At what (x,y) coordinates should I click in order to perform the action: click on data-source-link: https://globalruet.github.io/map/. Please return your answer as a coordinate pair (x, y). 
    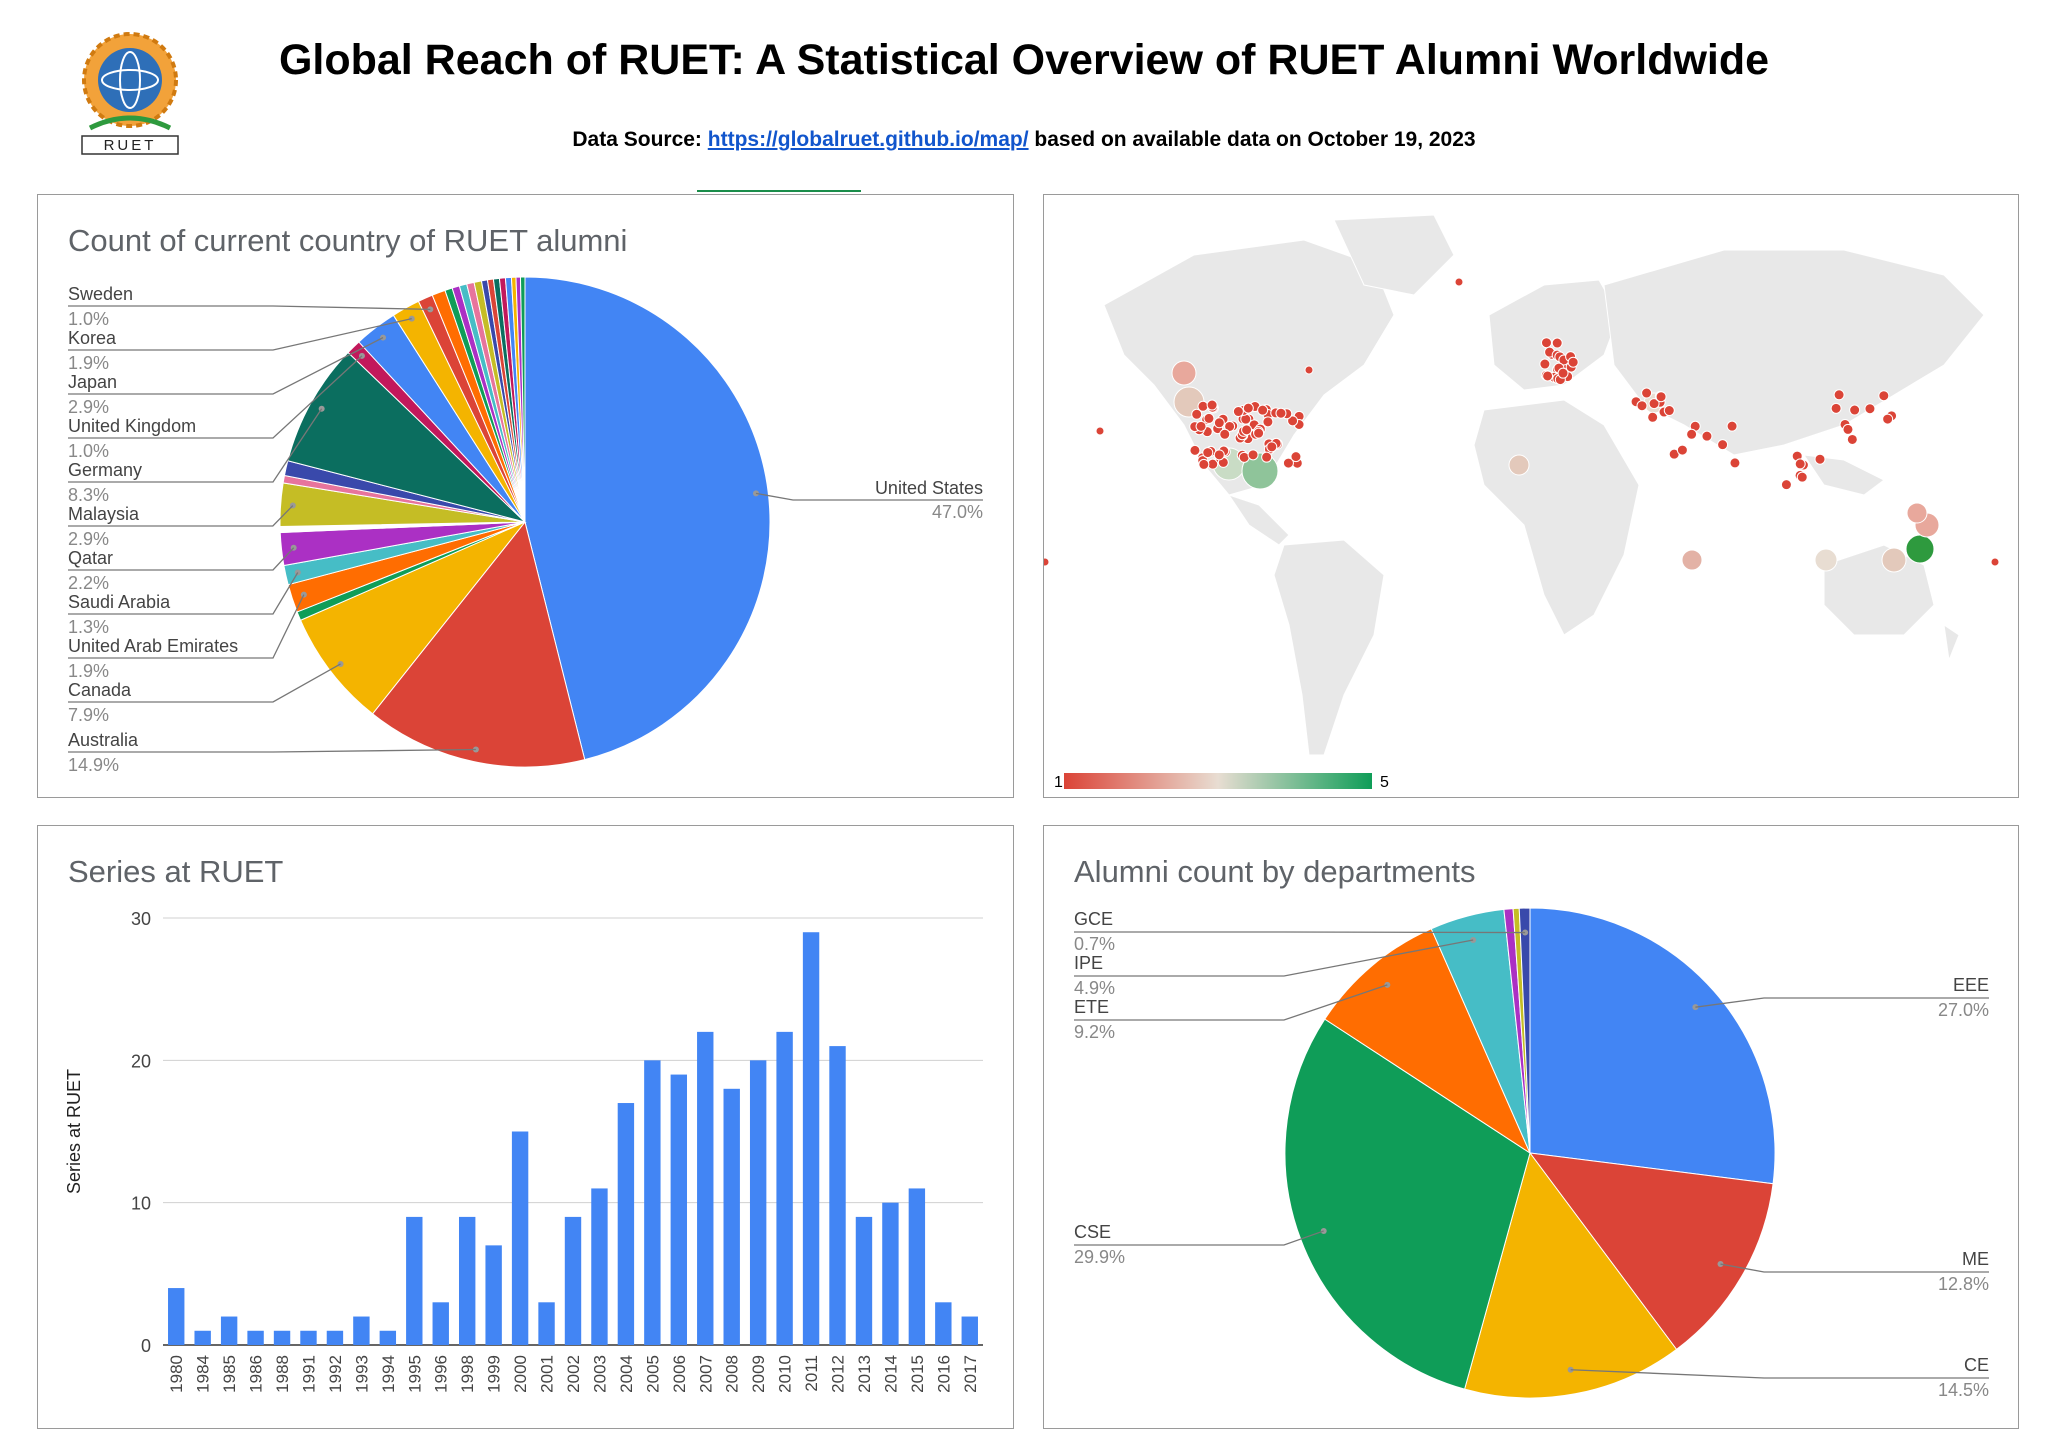
    Looking at the image, I should click on (868, 139).